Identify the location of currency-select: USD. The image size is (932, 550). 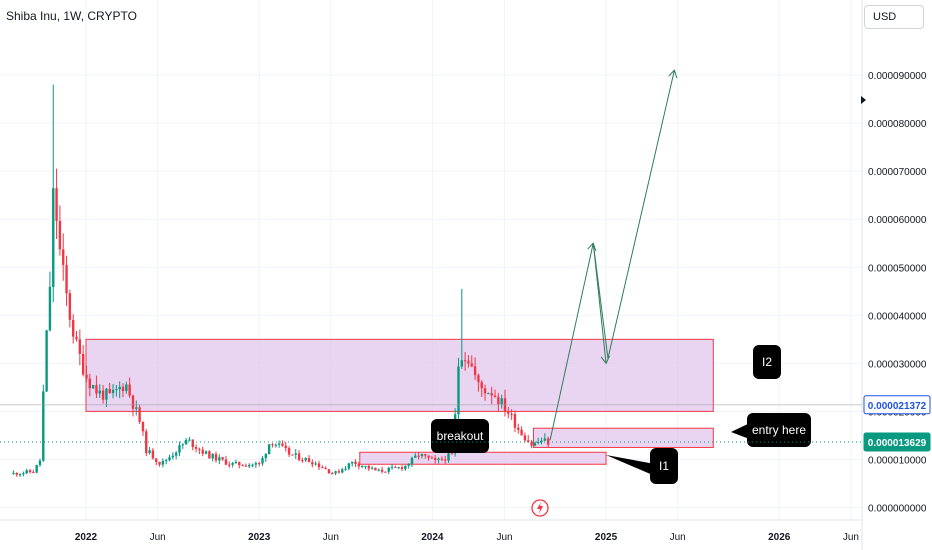
(894, 17).